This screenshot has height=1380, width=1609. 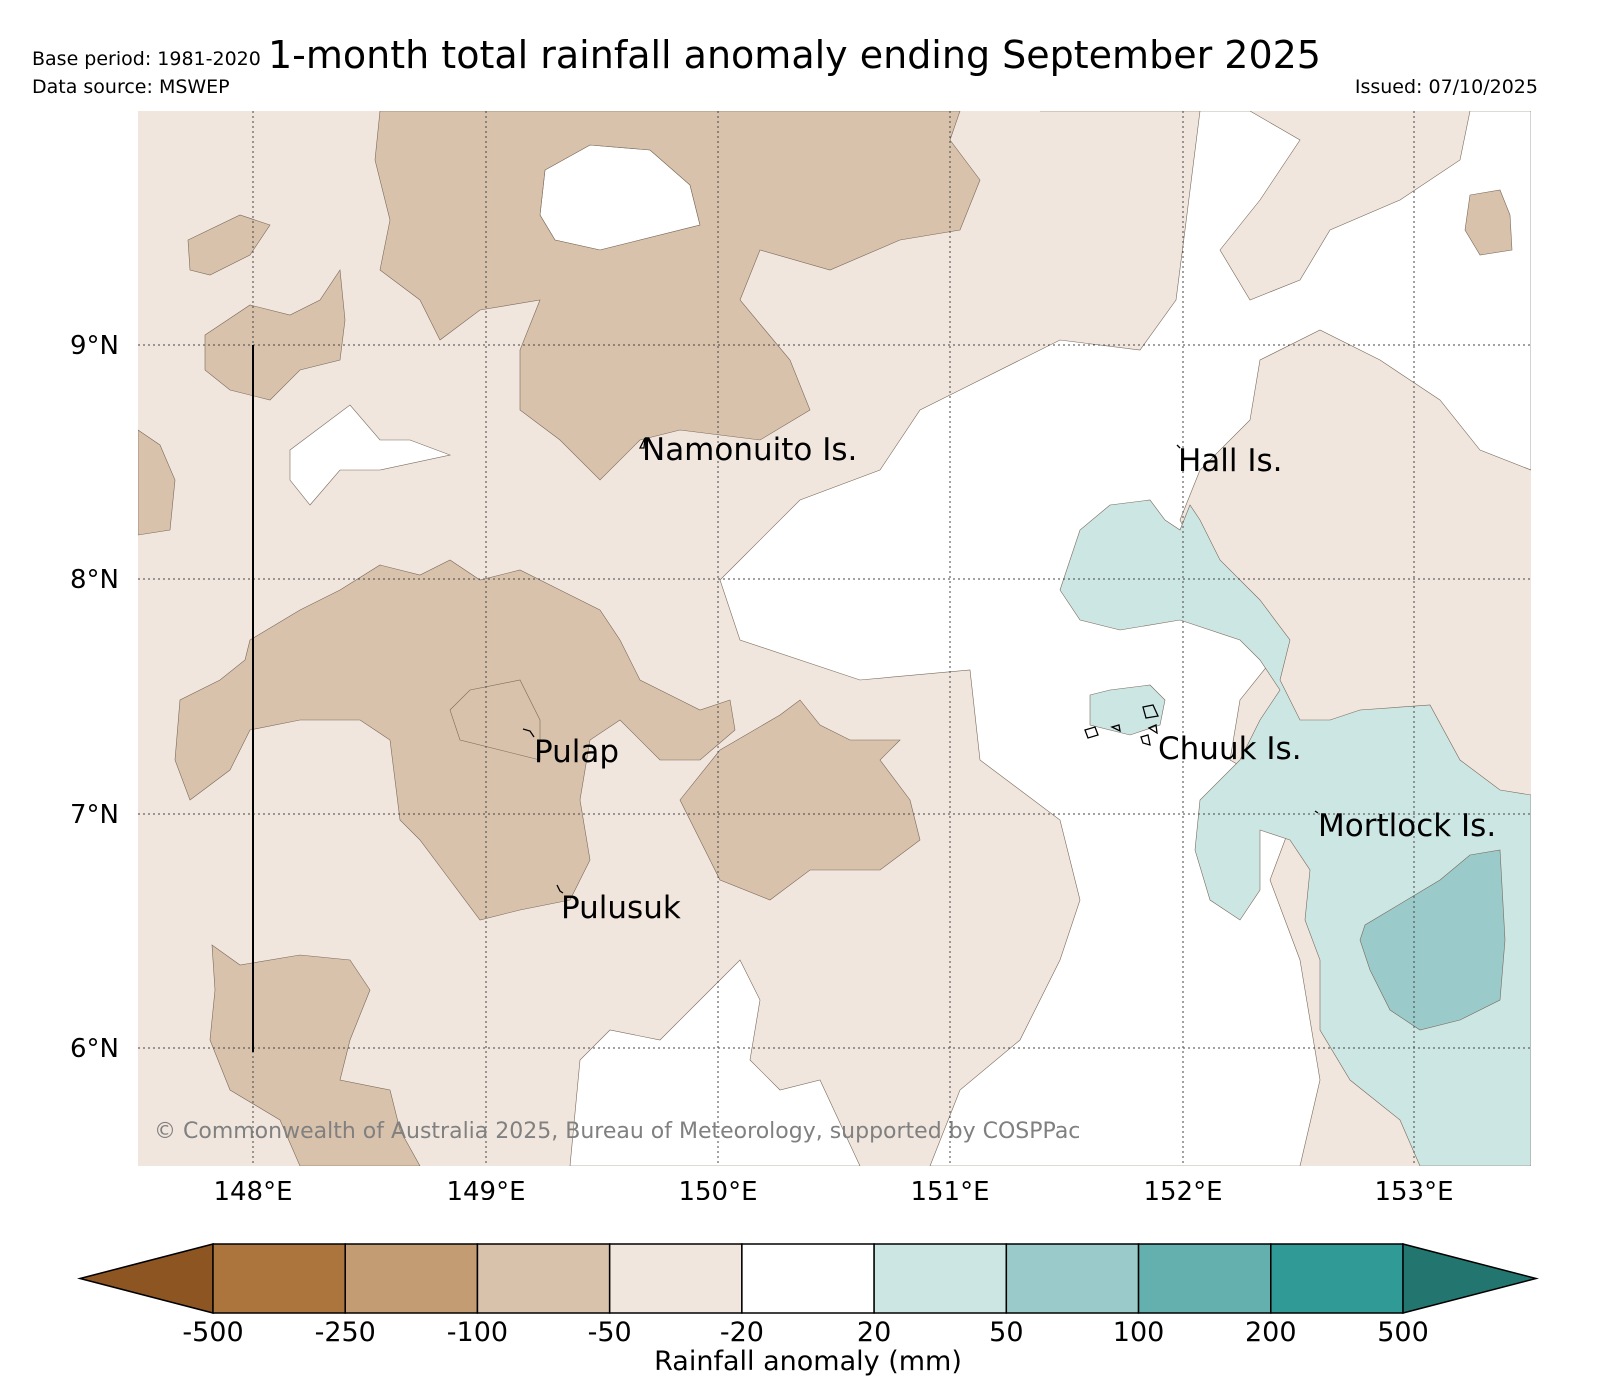 I want to click on lon-label: 148°E, so click(x=252, y=1188).